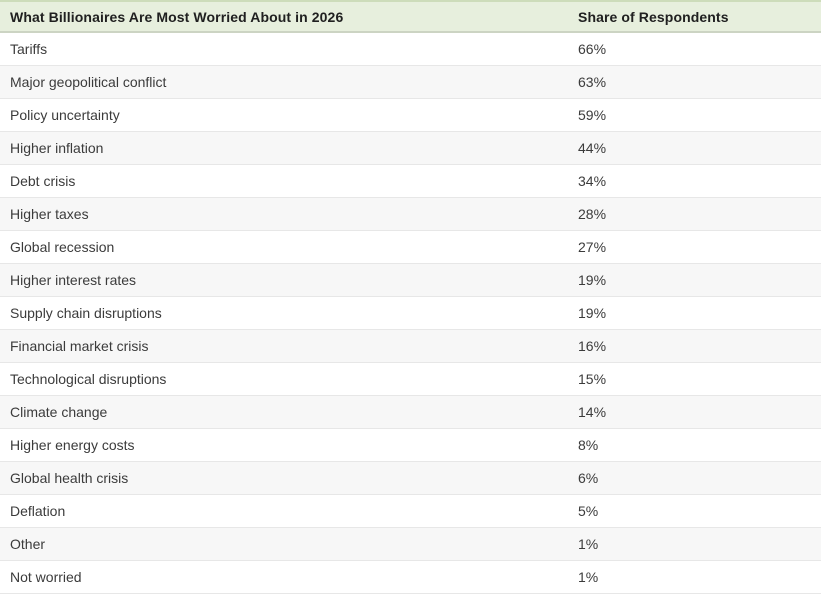 The image size is (821, 610). I want to click on row-label: Not worried, so click(46, 577).